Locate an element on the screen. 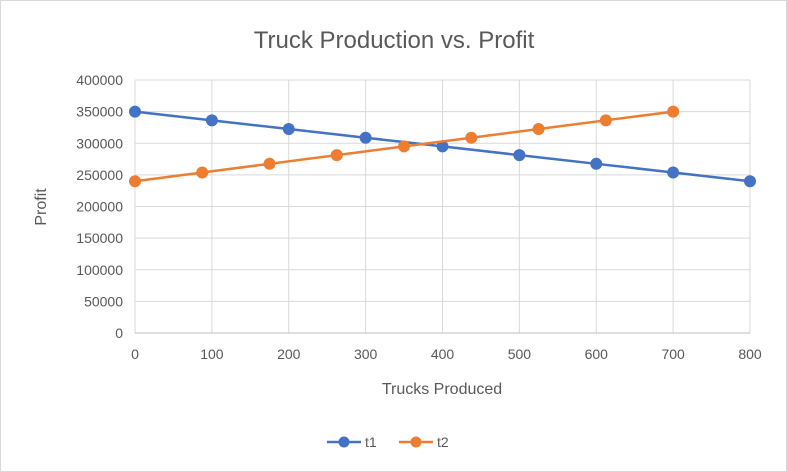 The height and width of the screenshot is (472, 787). y-tick-label: 350000 is located at coordinates (99, 112).